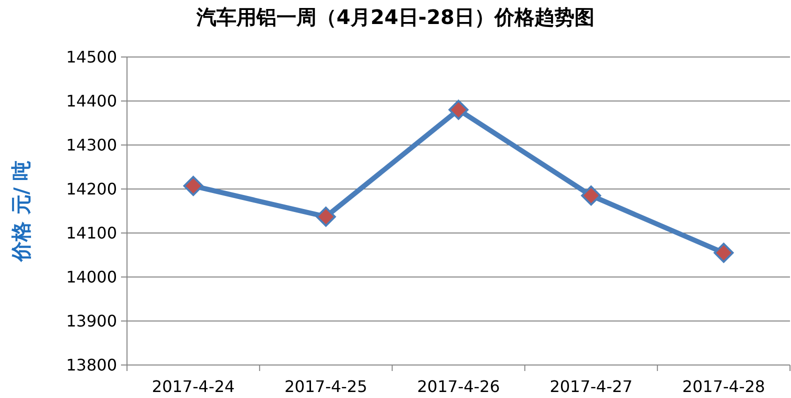 The image size is (791, 398). What do you see at coordinates (193, 386) in the screenshot?
I see `x-tick-label: 2017-4-24` at bounding box center [193, 386].